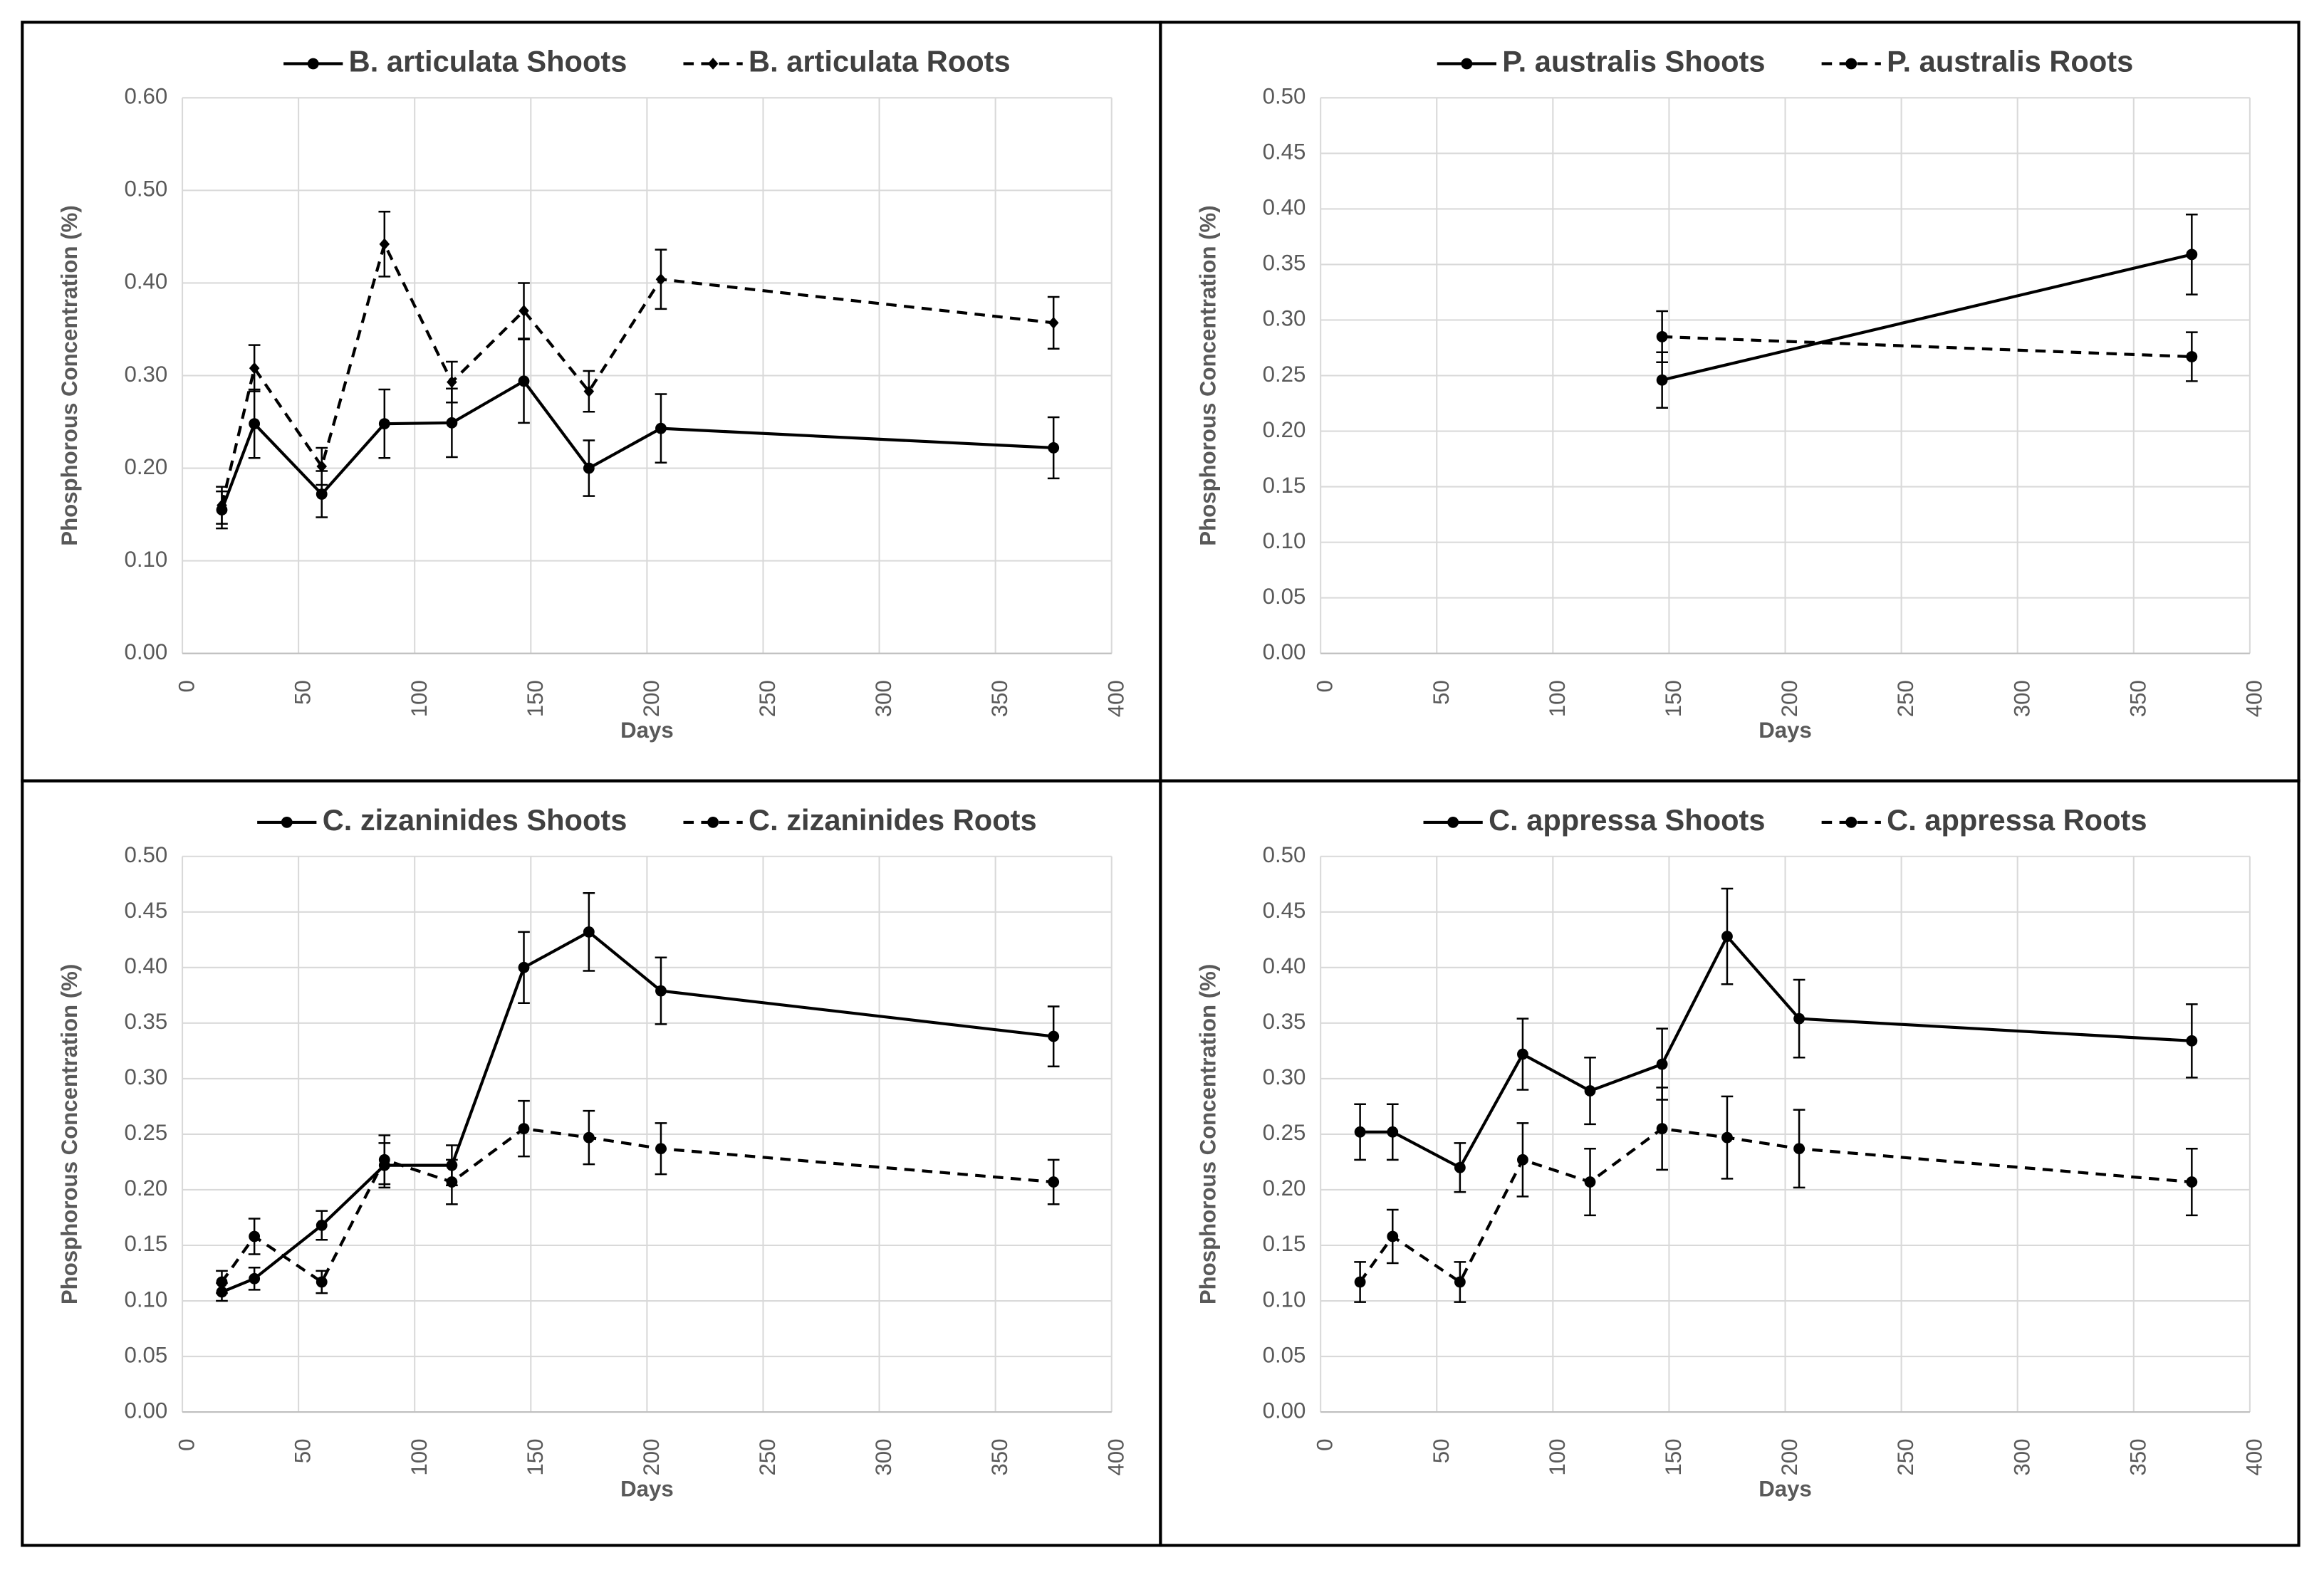  What do you see at coordinates (145, 96) in the screenshot?
I see `y-tick-label: 0.60` at bounding box center [145, 96].